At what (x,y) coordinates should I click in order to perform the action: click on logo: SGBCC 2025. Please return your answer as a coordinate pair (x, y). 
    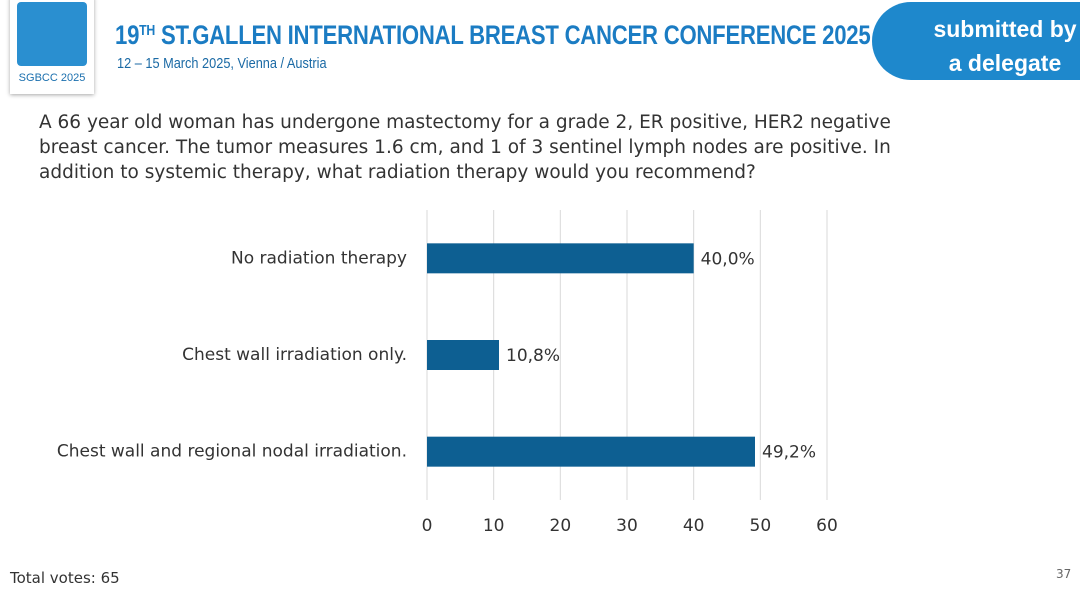
    Looking at the image, I should click on (52, 47).